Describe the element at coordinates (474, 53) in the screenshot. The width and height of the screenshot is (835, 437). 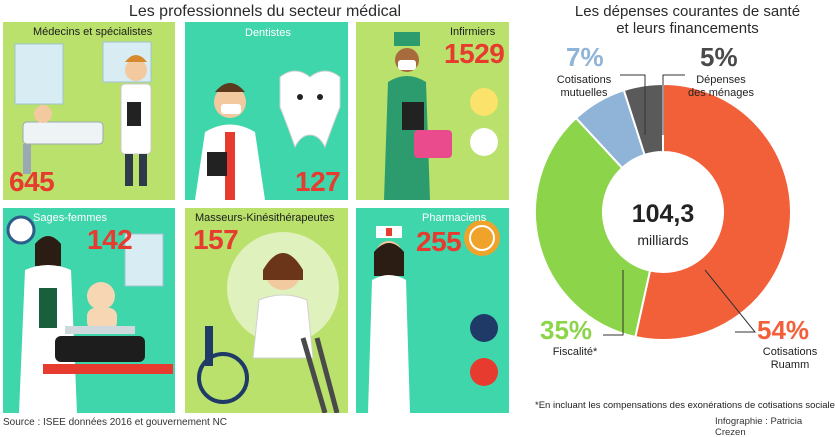
I see `card-value: 1529` at that location.